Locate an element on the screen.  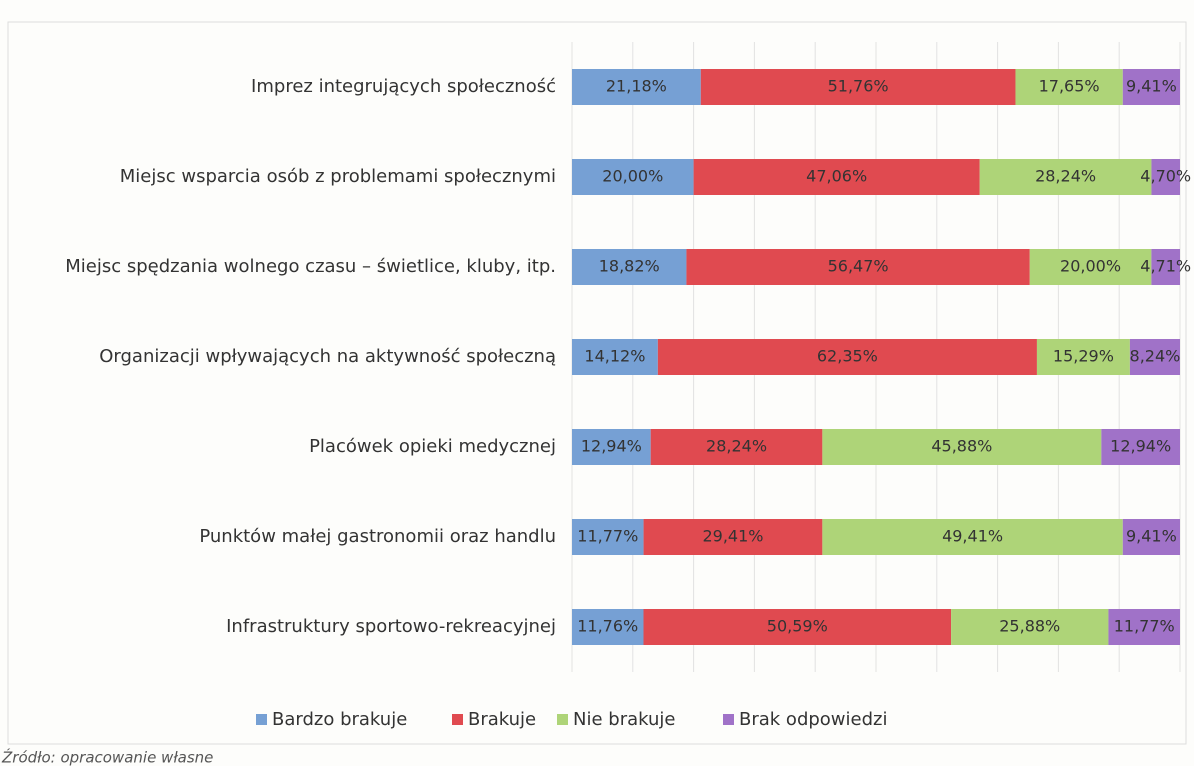
value-label: 25,88% is located at coordinates (1029, 626).